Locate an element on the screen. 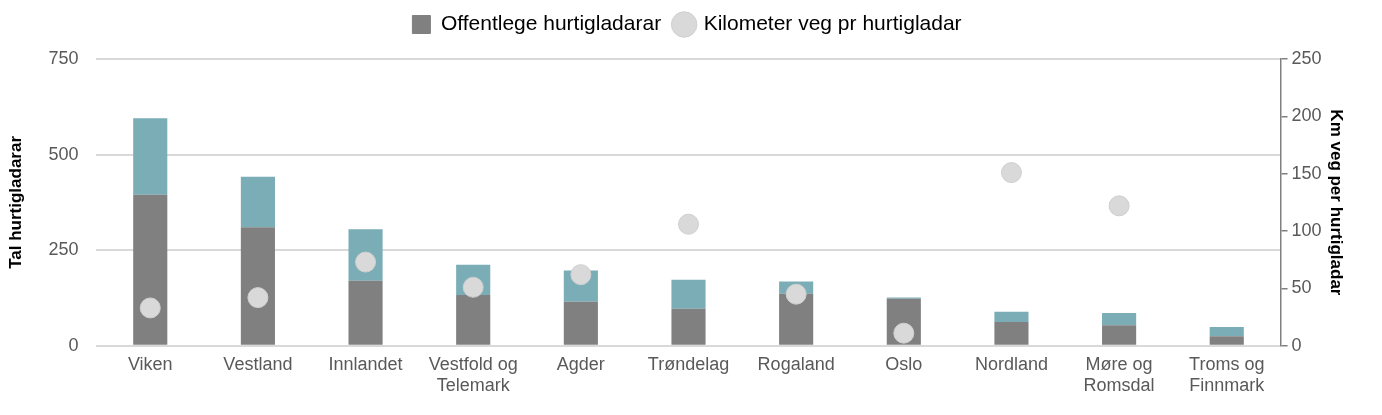 This screenshot has height=415, width=1382. x-tick-label: Vestfold og Telemark is located at coordinates (473, 374).